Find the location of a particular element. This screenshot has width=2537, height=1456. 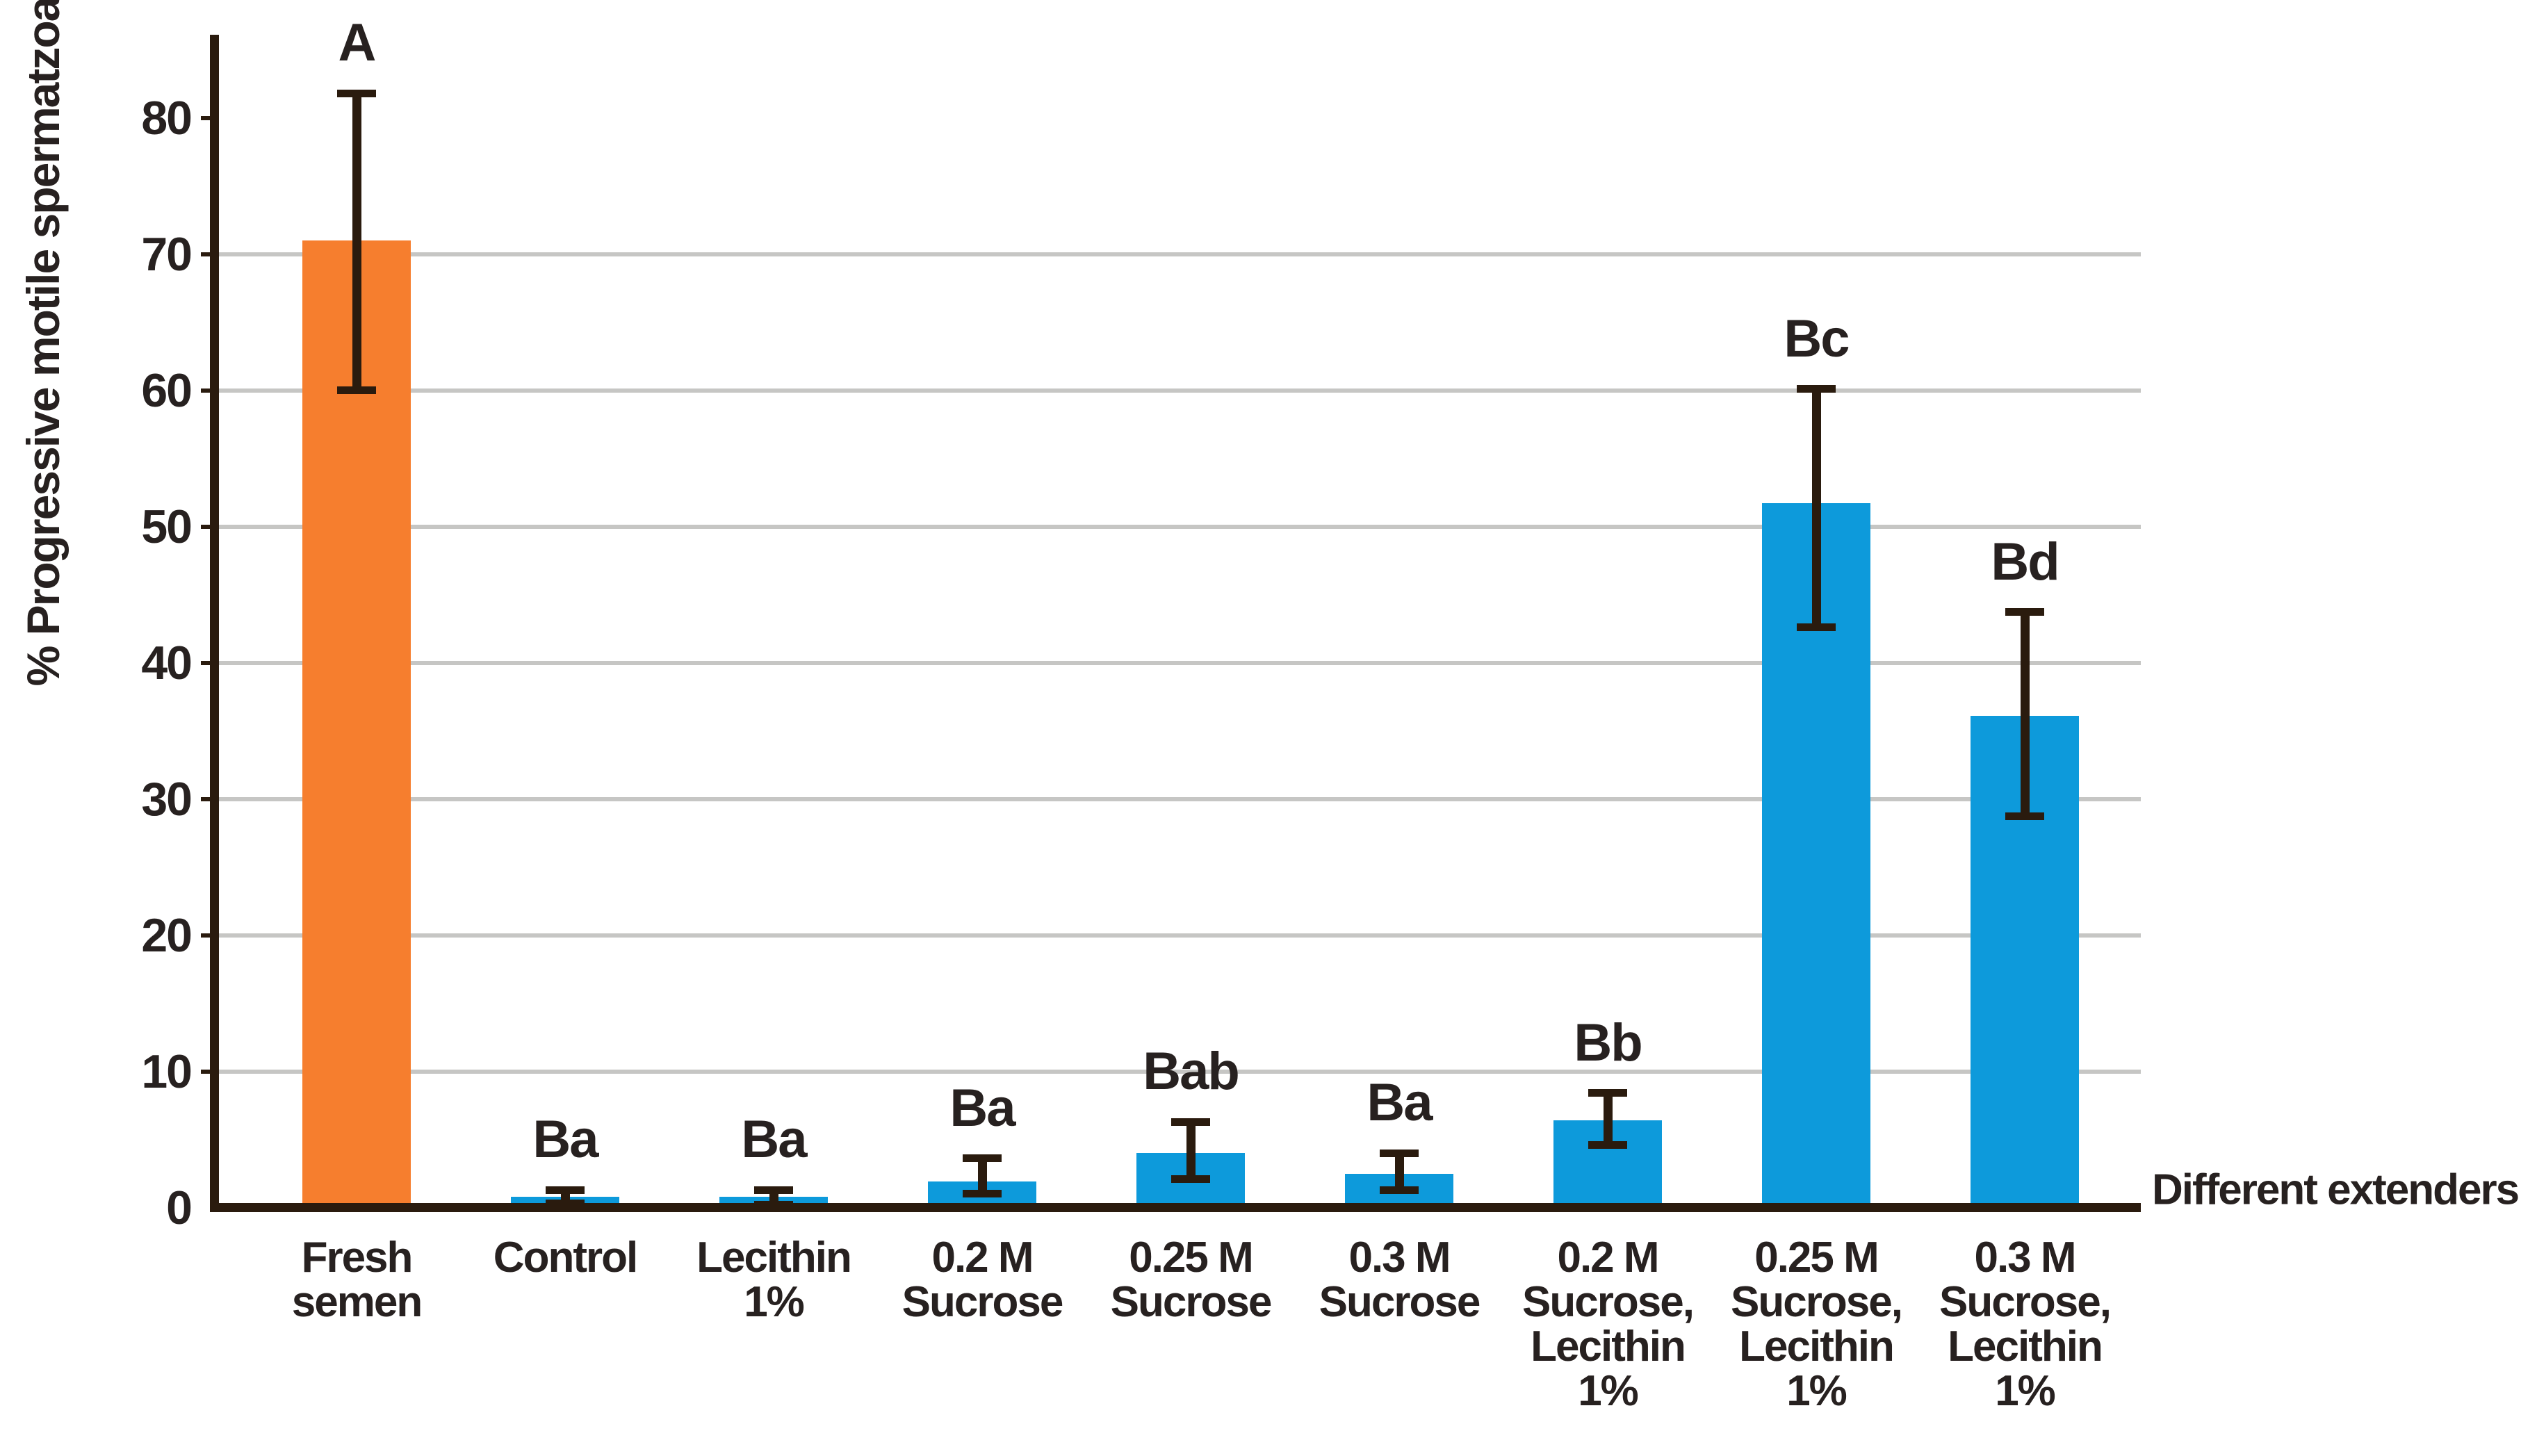

error-cap-low-0-2-m-sucrose is located at coordinates (982, 1194).